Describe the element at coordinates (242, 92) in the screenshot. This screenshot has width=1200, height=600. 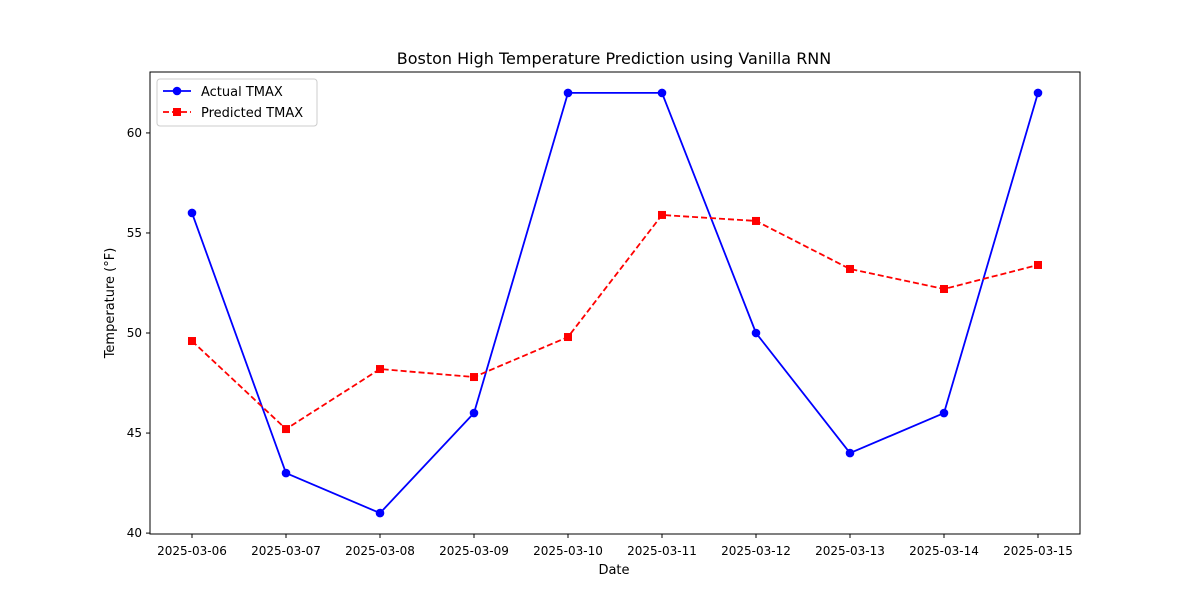
I see `legend-label: Actual TMAX` at that location.